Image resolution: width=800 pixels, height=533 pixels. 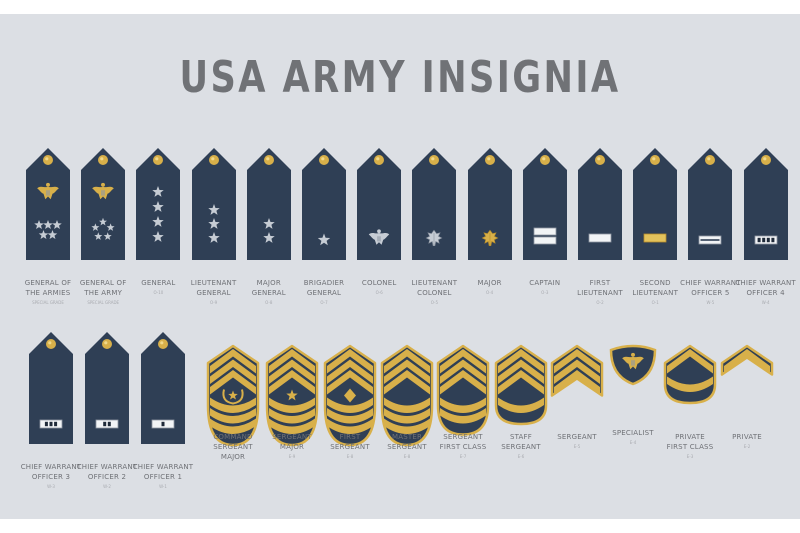 I want to click on rank-label: STAFF SERGEANT, so click(x=521, y=442).